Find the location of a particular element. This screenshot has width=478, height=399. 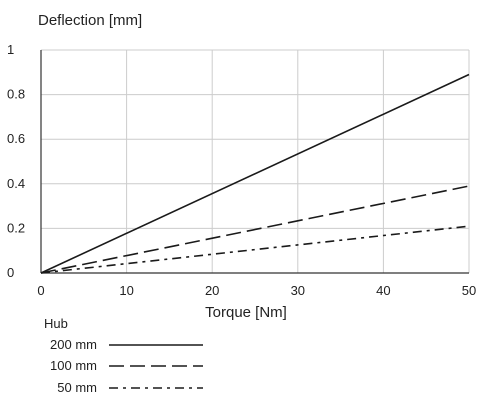

x-tick-label: 40 is located at coordinates (383, 290).